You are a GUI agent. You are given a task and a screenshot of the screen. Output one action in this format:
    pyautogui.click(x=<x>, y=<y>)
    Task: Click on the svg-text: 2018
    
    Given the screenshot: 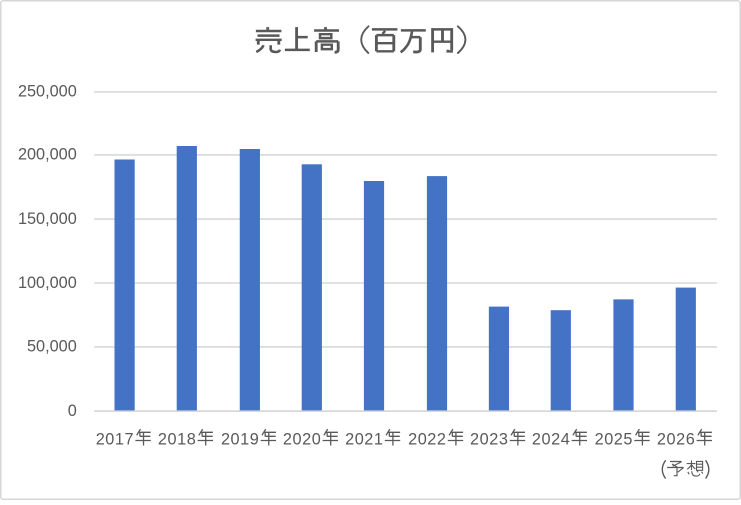 What is the action you would take?
    pyautogui.click(x=177, y=440)
    